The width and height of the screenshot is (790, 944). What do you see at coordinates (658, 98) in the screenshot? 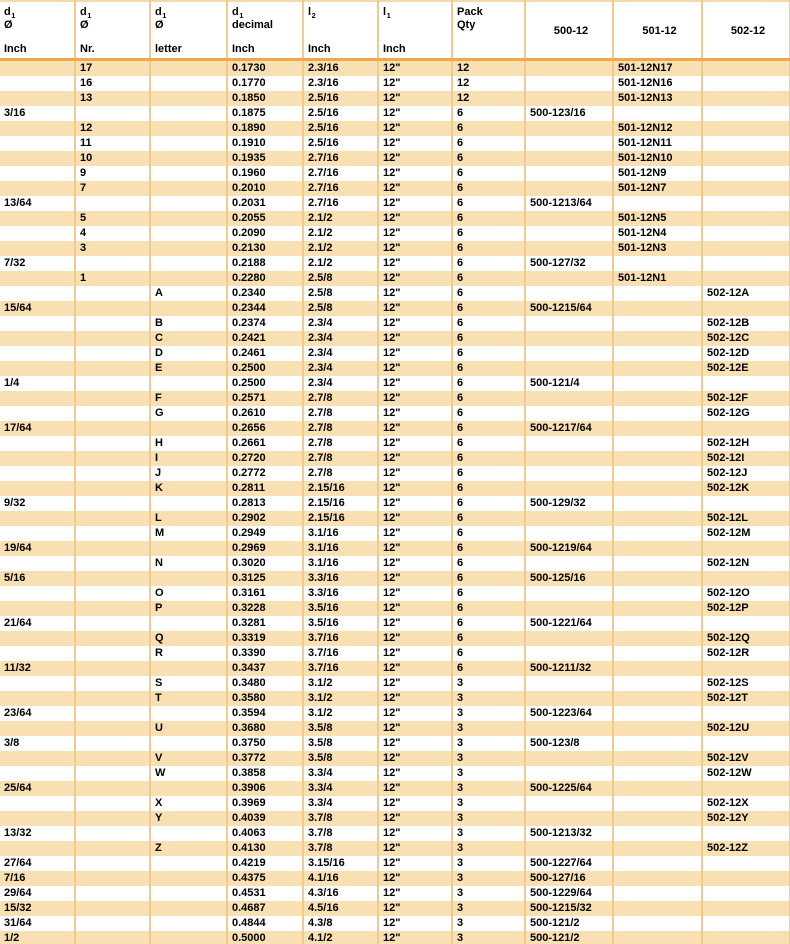
I see `cell-series-501-12: 501-12N13` at bounding box center [658, 98].